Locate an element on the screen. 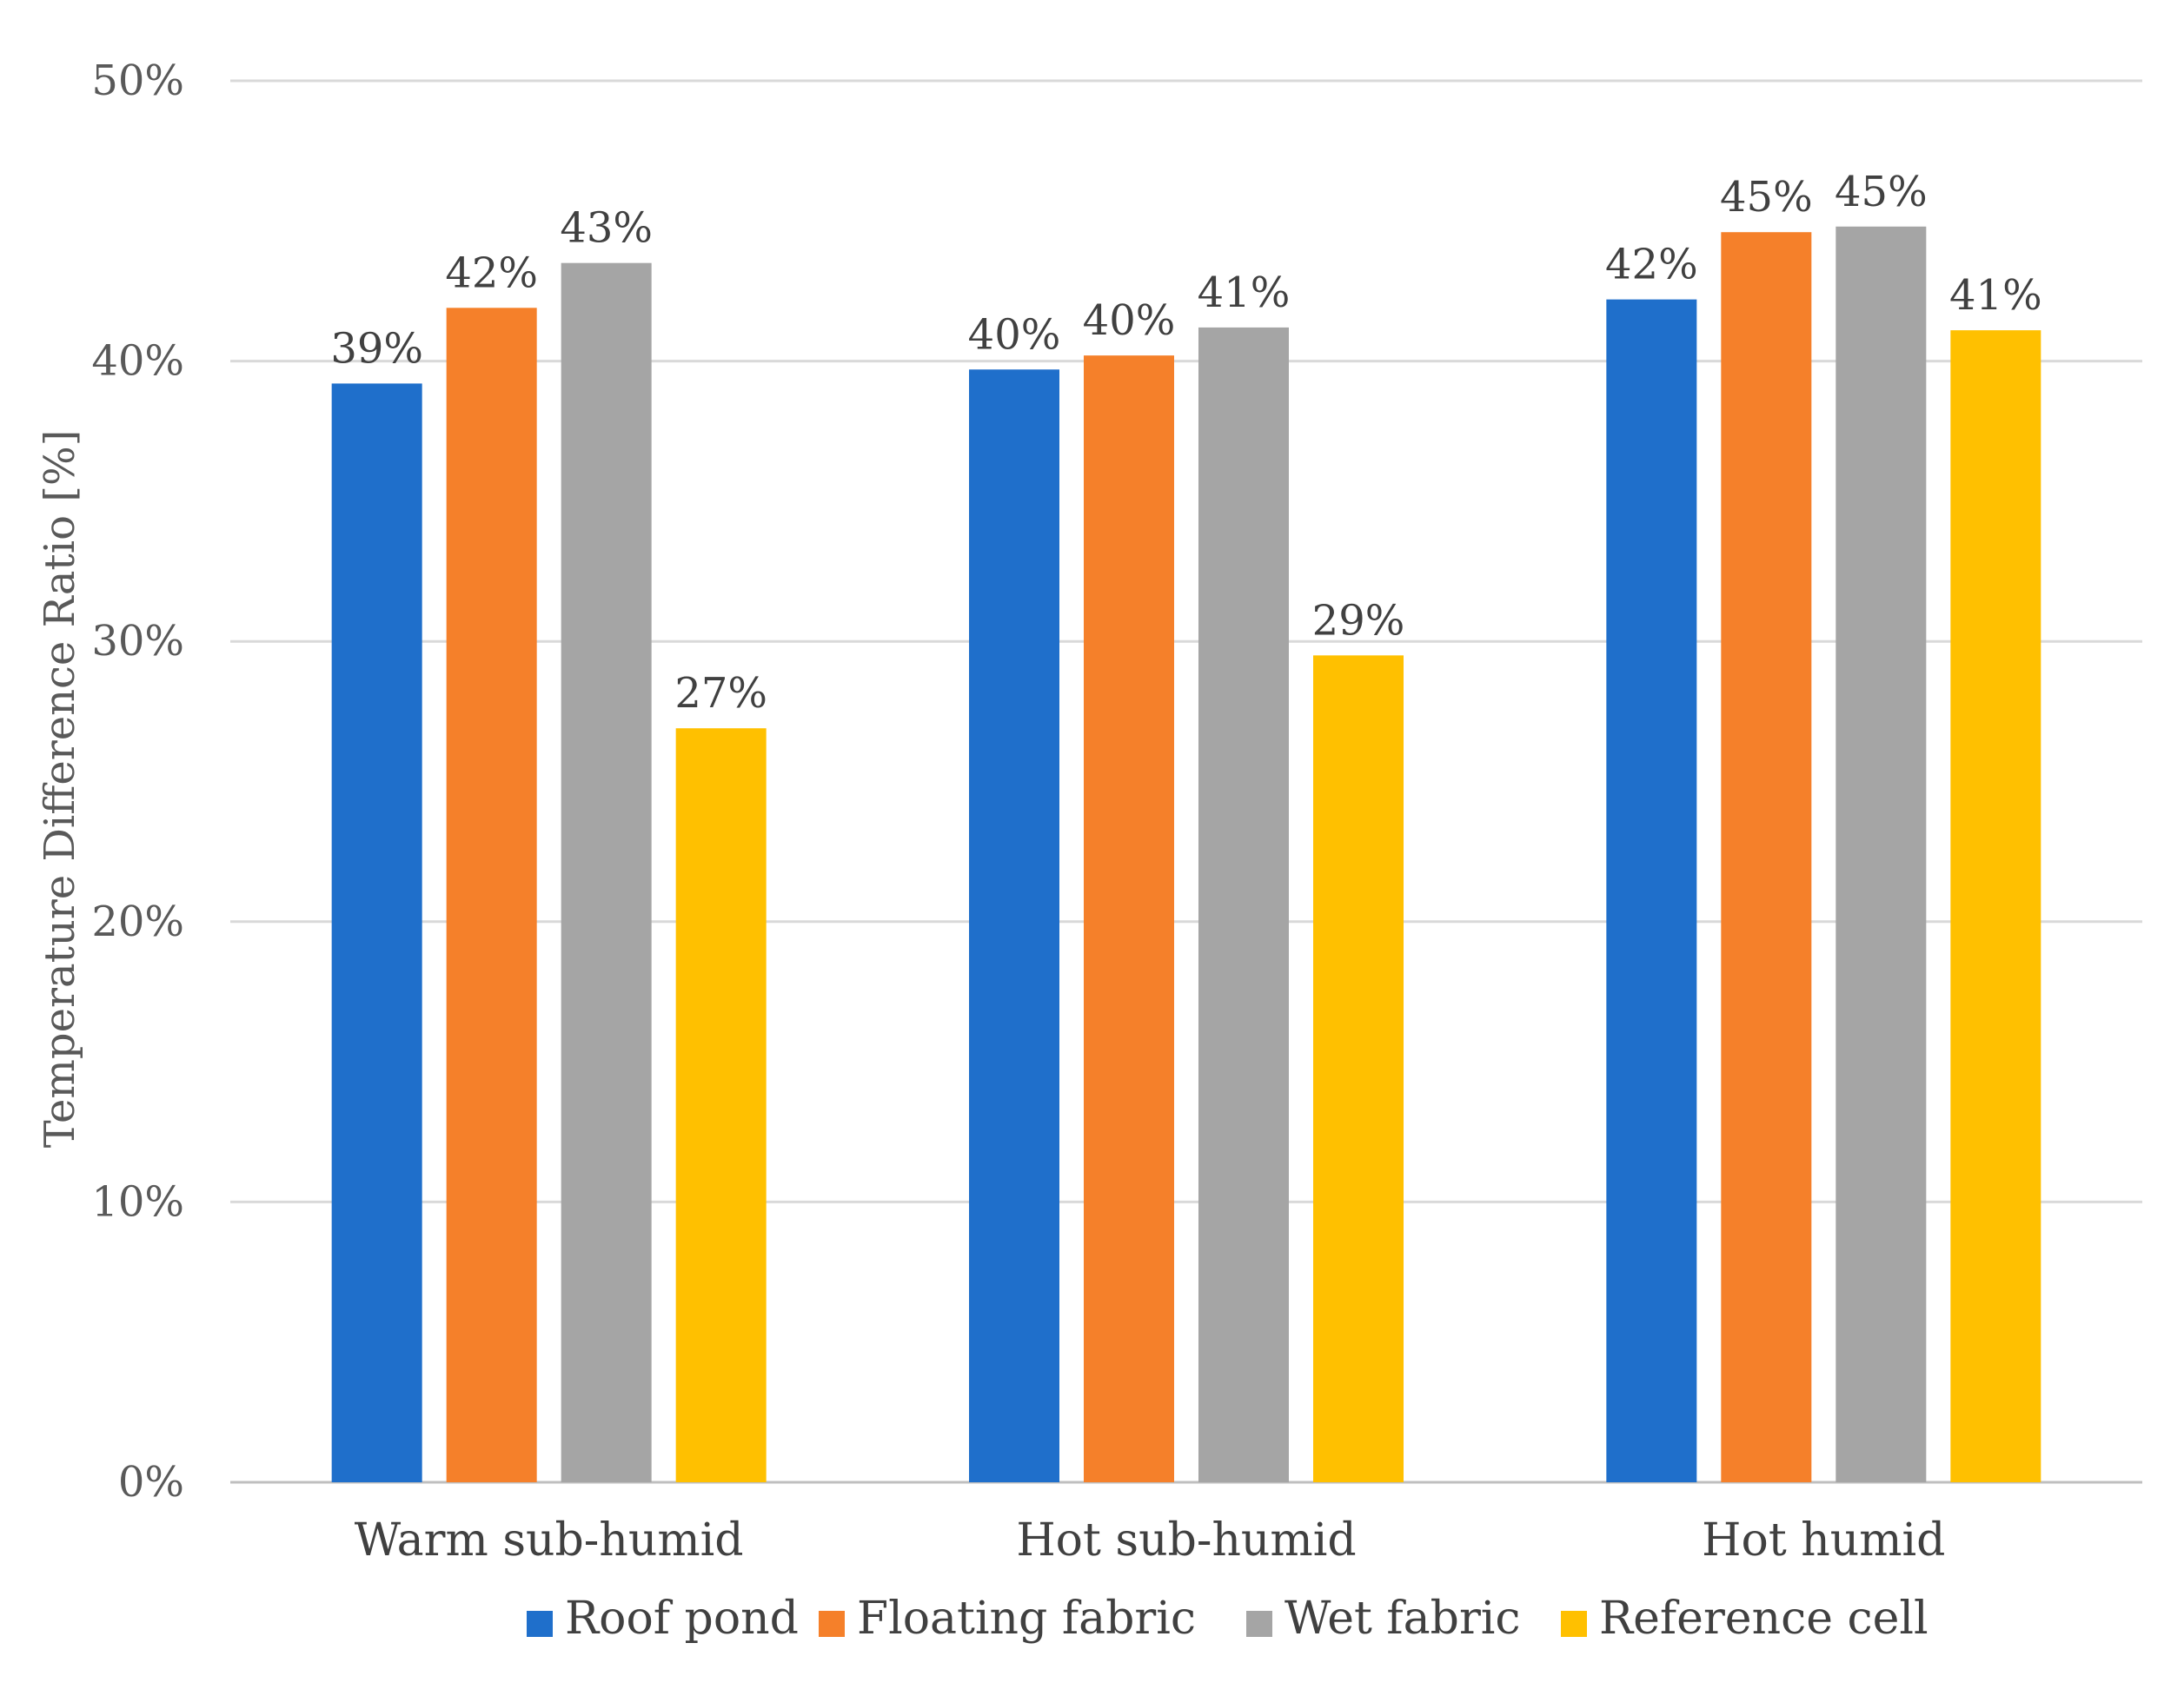  y-tick-label: 10% is located at coordinates (137, 1201).